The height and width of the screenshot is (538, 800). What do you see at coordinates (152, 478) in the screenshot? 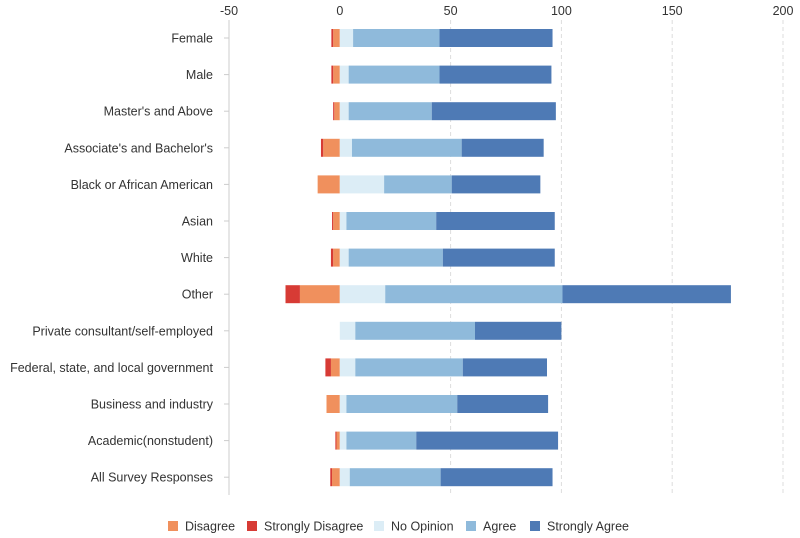
I see `category-label-all-survey-responses: All Survey Responses` at bounding box center [152, 478].